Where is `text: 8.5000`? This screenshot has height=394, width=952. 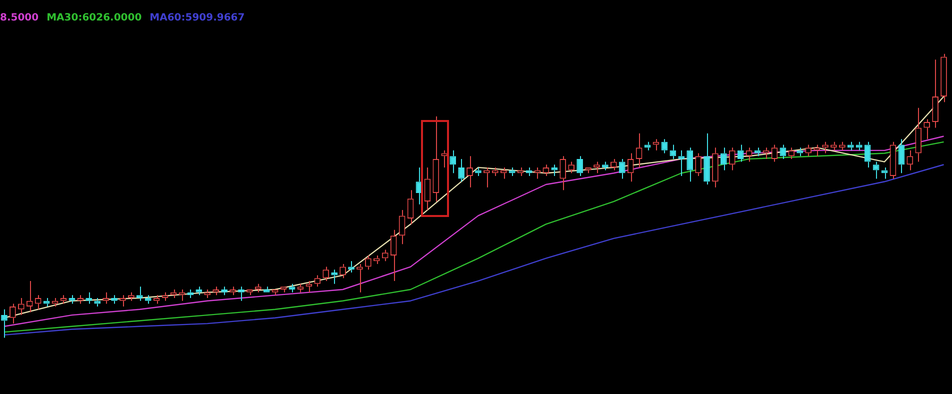
text: 8.5000 is located at coordinates (19, 18).